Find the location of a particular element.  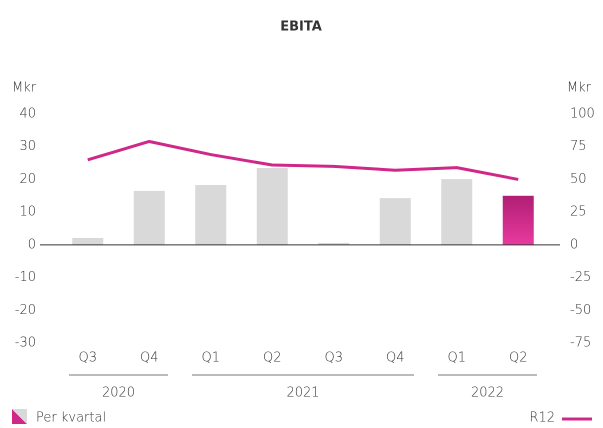

year-label: 2021 is located at coordinates (302, 393).